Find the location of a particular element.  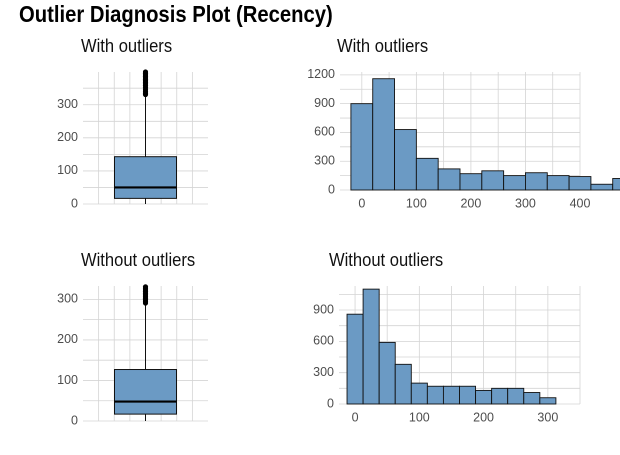

panel-title-top-left: With outliers is located at coordinates (127, 46).